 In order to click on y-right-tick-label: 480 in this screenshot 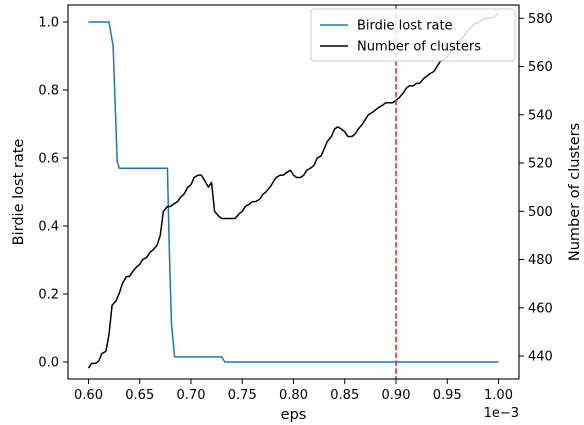, I will do `click(540, 260)`.